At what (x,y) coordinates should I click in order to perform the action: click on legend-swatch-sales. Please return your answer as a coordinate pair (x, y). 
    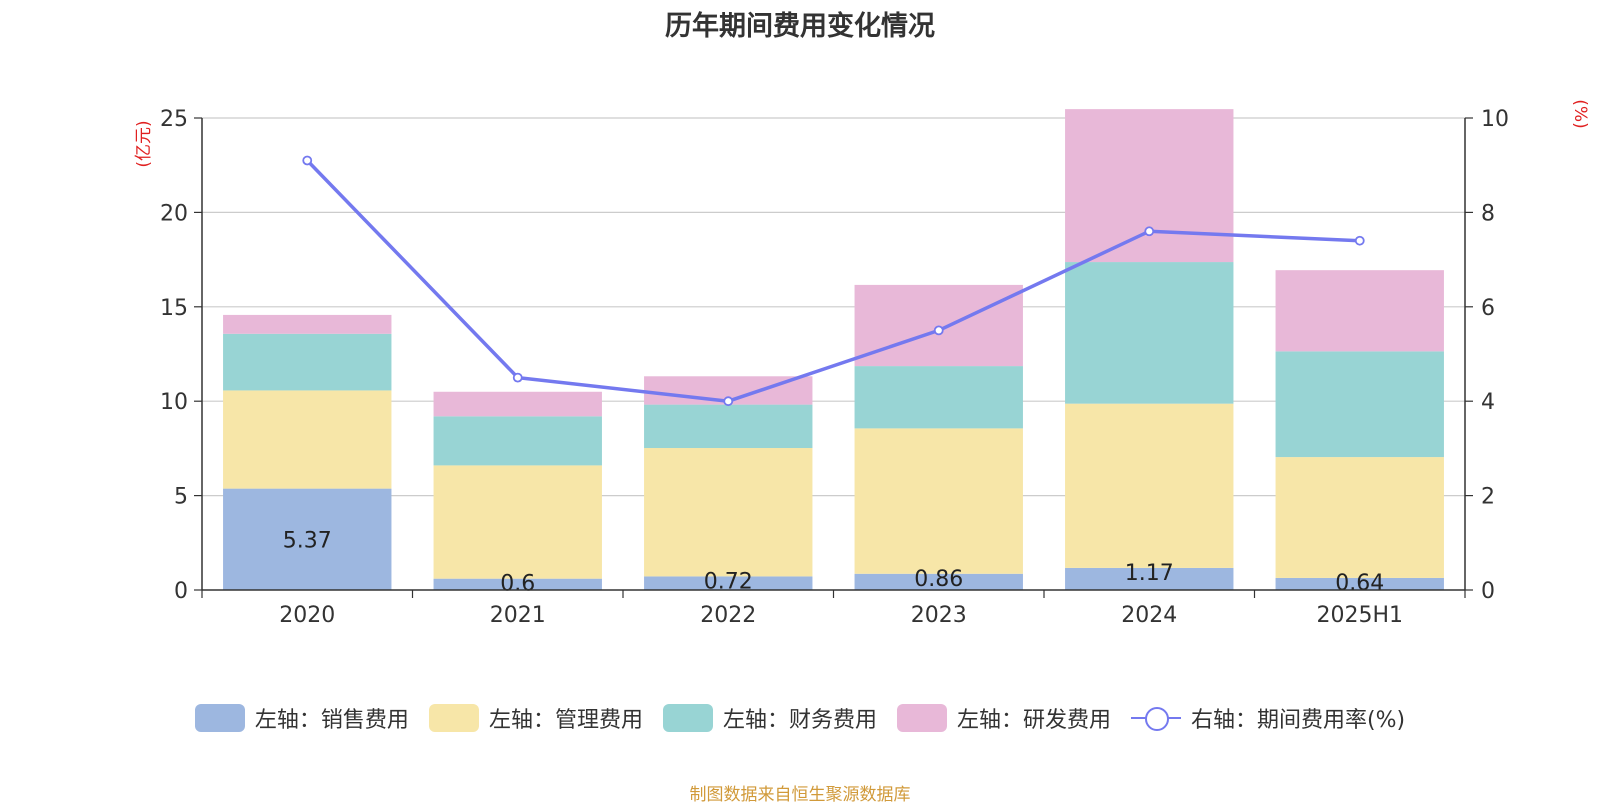
    Looking at the image, I should click on (219, 718).